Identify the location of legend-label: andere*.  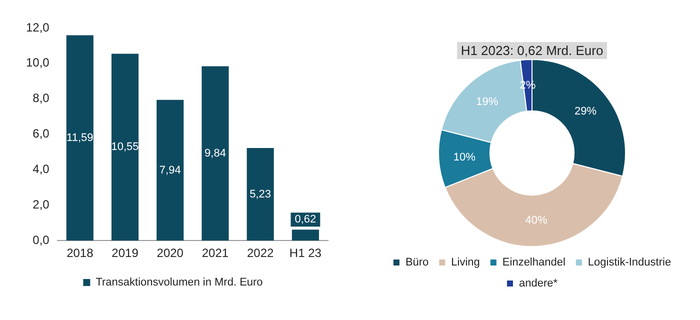
(538, 284).